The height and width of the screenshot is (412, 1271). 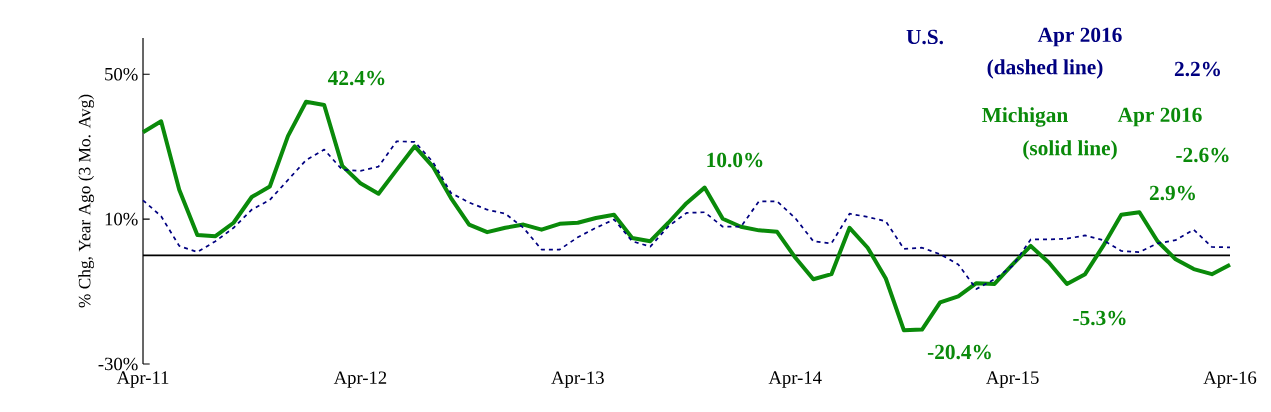 I want to click on annotation: (solid line), so click(x=1070, y=150).